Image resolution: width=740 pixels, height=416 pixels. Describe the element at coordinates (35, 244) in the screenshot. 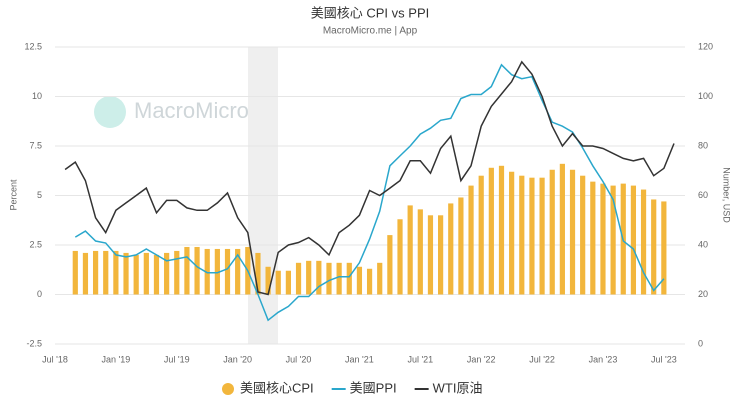

I see `y-tick-label: 2.5` at that location.